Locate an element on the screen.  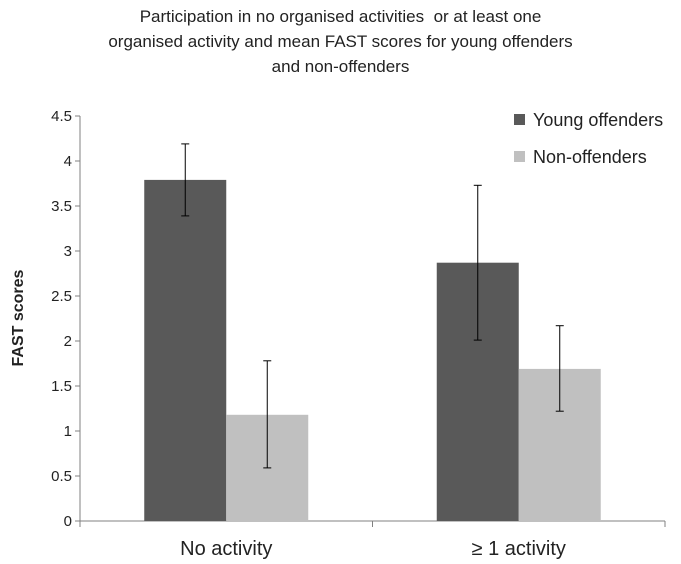
y-tick-label: 1 is located at coordinates (68, 431).